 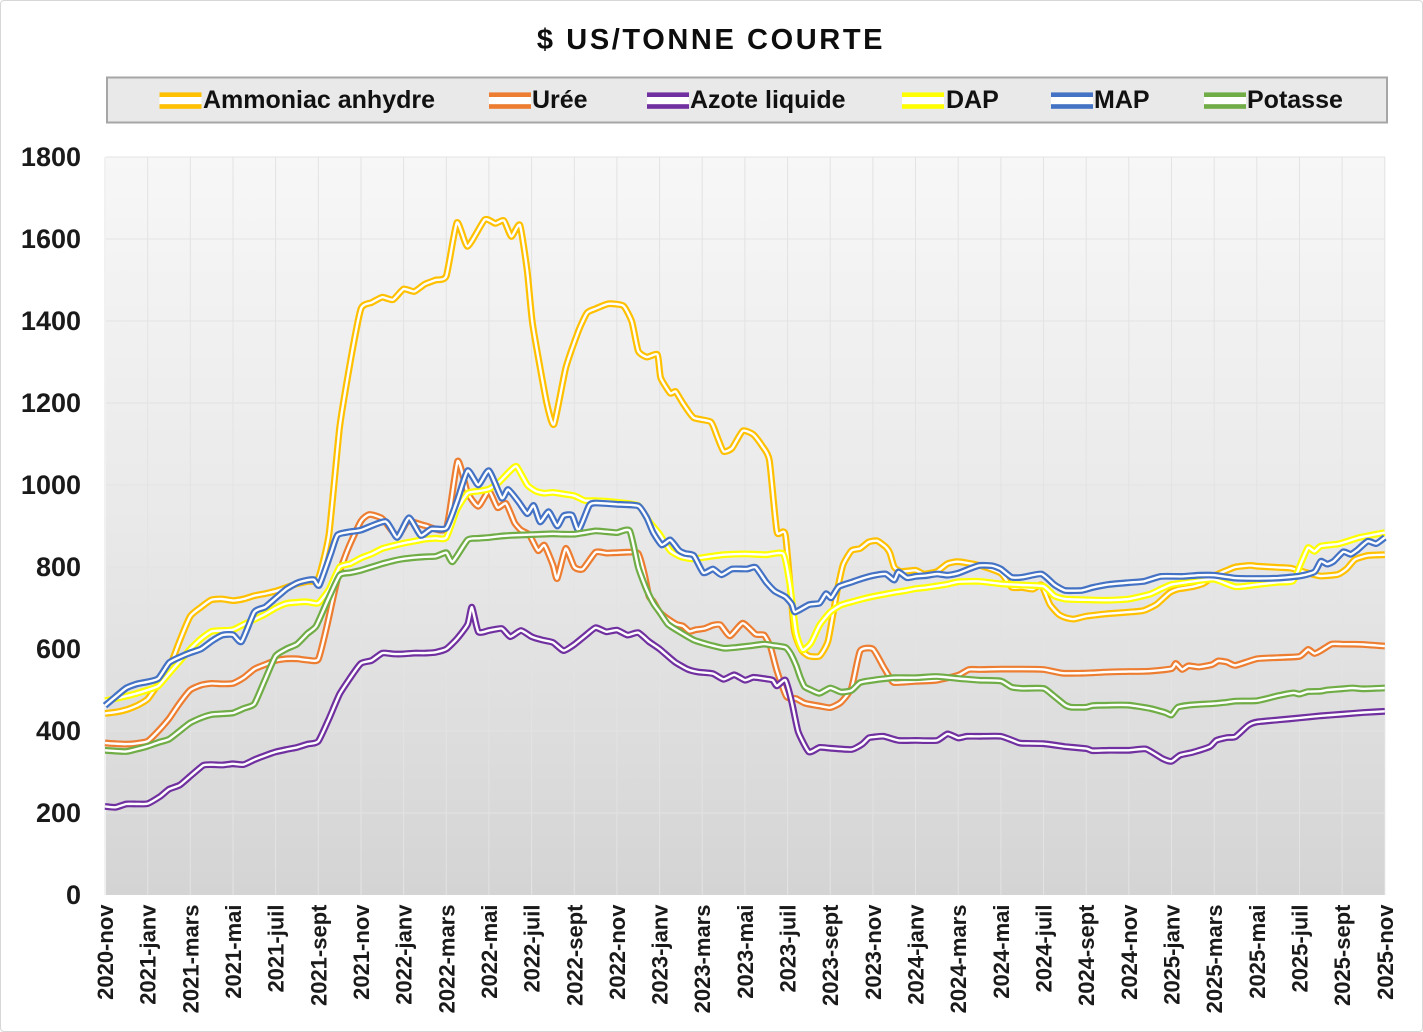 I want to click on svg-text: 2022-juil, so click(x=532, y=949).